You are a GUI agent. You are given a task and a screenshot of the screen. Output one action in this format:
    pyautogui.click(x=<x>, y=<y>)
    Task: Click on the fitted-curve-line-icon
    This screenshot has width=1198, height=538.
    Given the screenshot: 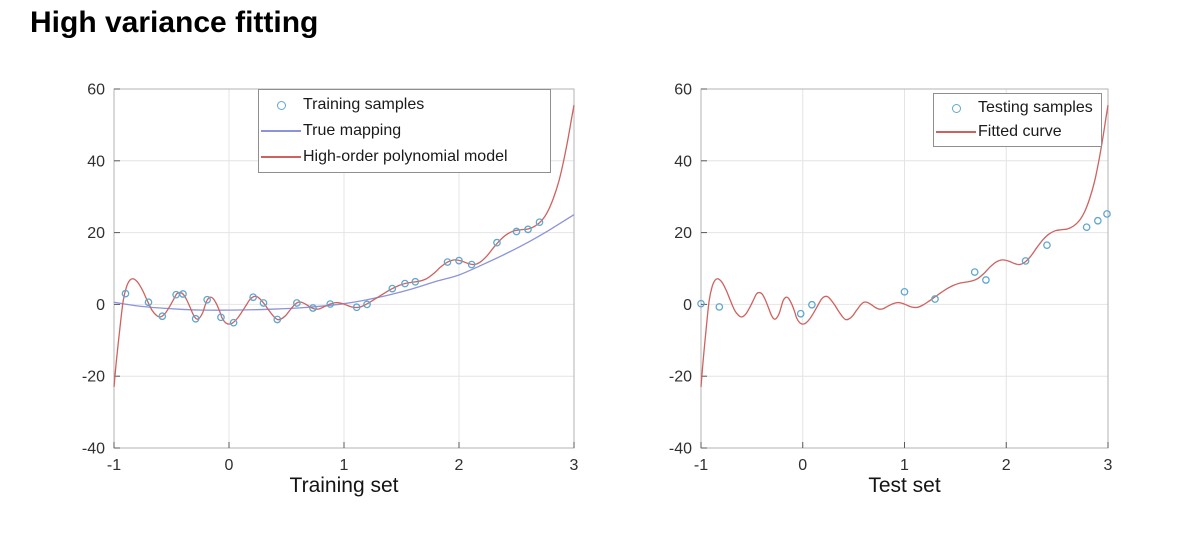 What is the action you would take?
    pyautogui.click(x=956, y=132)
    